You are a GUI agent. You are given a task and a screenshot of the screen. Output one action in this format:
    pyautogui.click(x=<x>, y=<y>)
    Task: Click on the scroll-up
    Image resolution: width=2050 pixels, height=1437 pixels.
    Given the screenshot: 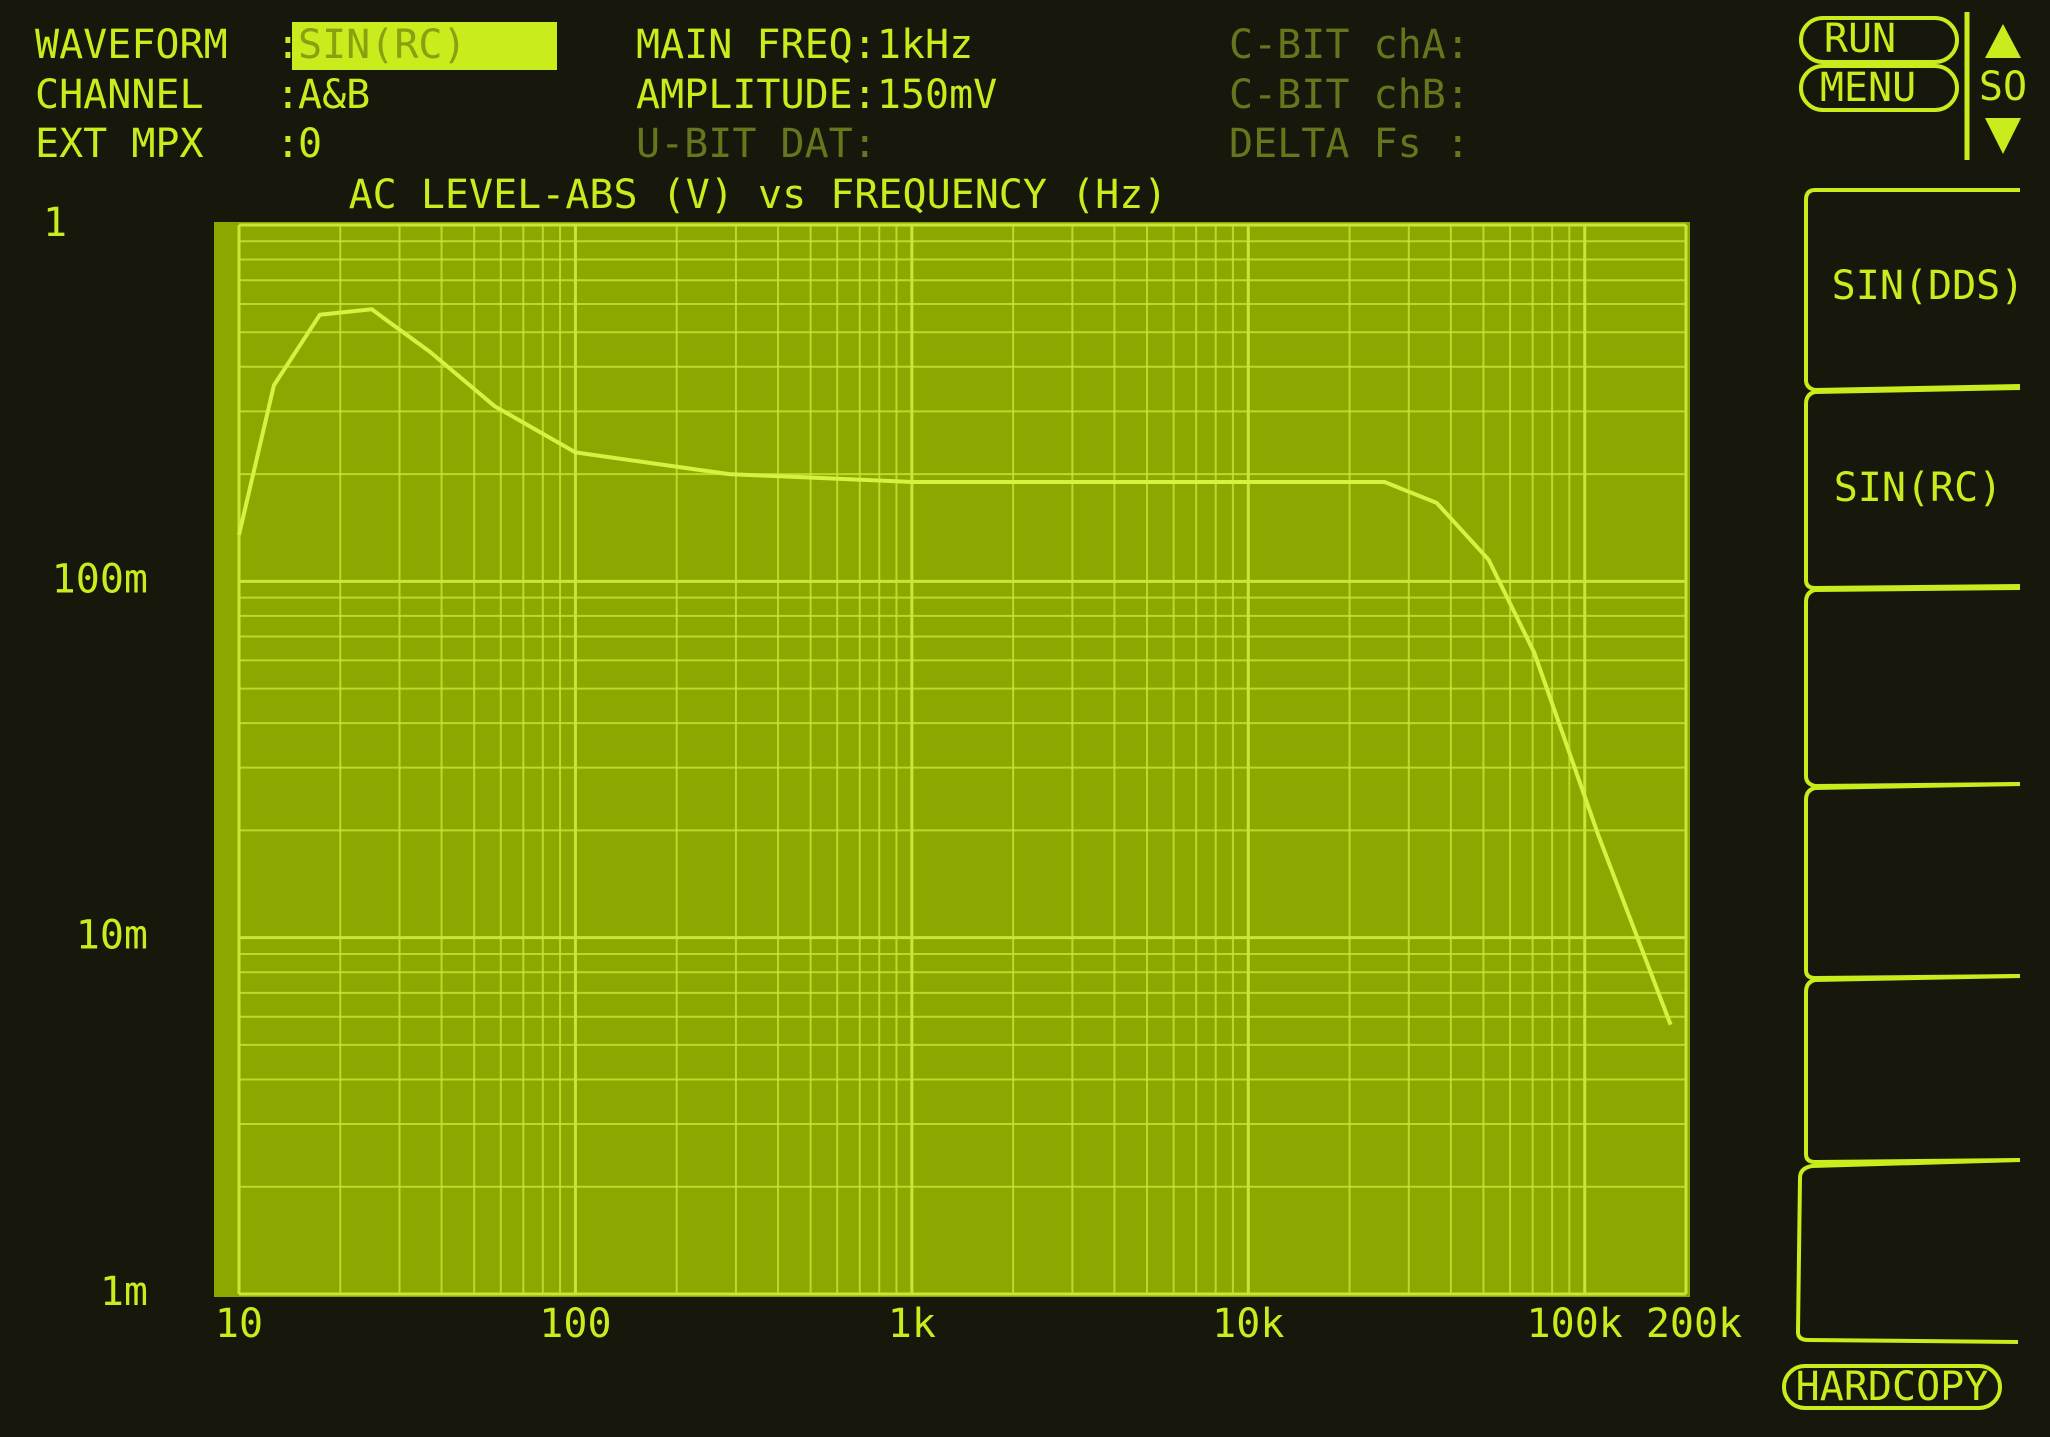 What is the action you would take?
    pyautogui.click(x=2003, y=41)
    